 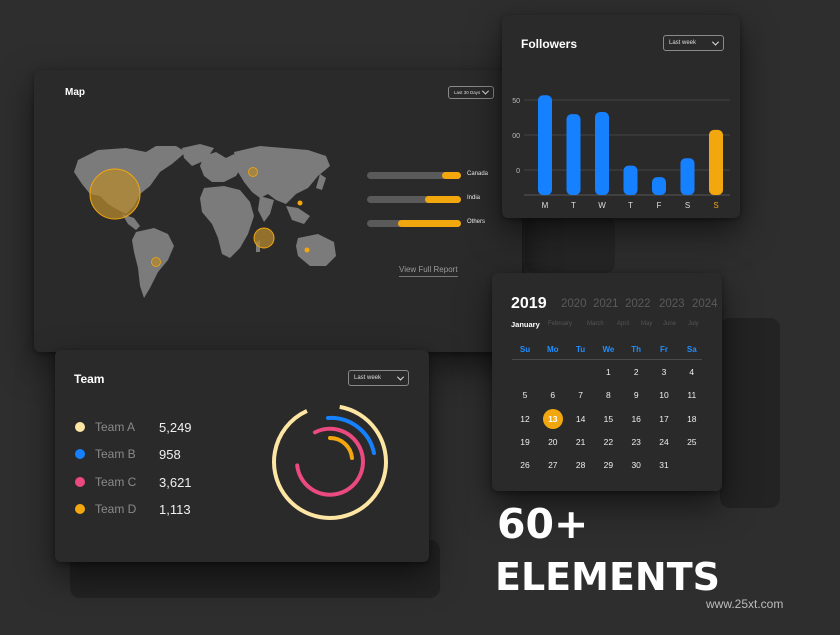 I want to click on day-26: 26, so click(x=525, y=465).